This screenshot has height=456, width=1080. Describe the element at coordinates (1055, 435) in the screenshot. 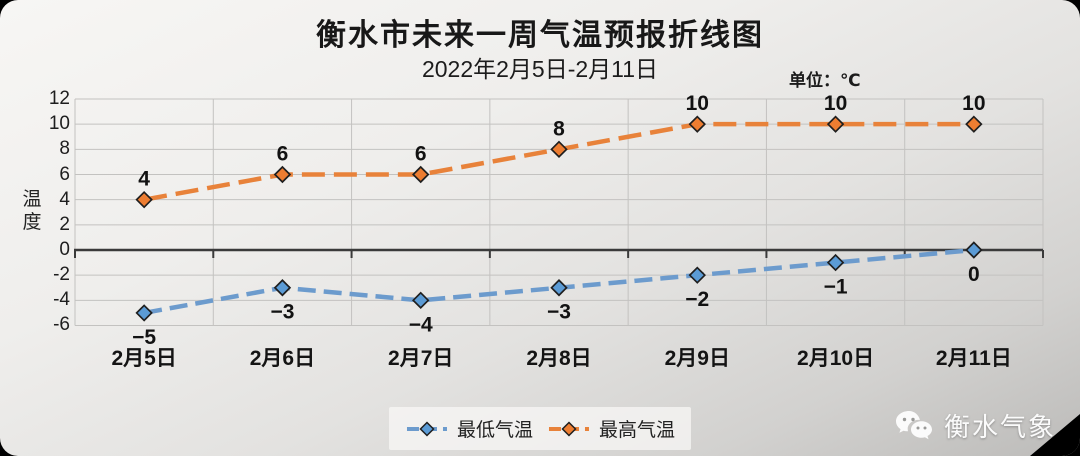

I see `corner-decoration` at that location.